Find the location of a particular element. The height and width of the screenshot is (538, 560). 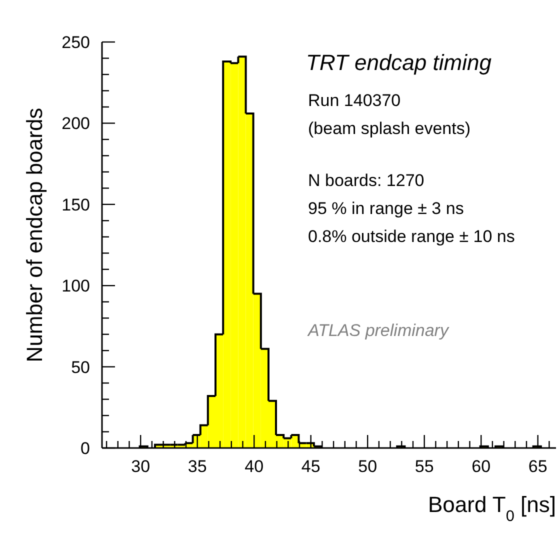

x-axis-title: Board T$_{0}$ [ns] is located at coordinates (492, 508).